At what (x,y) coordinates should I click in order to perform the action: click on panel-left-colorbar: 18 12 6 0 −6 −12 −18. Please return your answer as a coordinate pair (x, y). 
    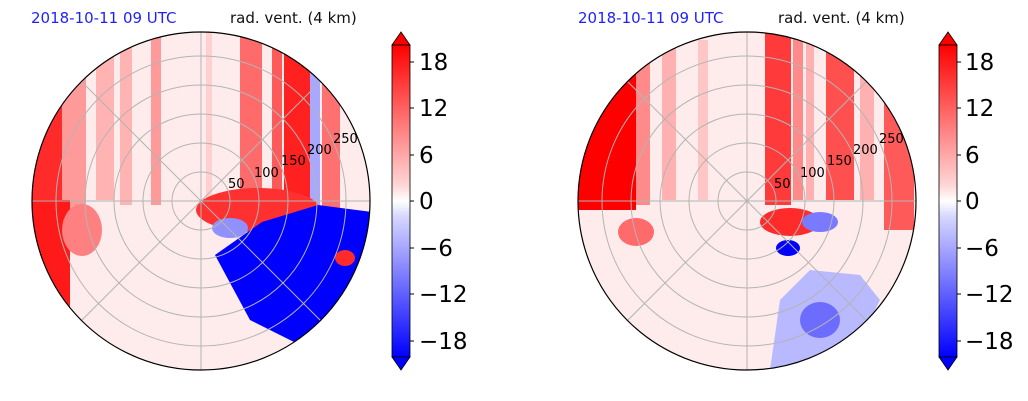
    Looking at the image, I should click on (429, 201).